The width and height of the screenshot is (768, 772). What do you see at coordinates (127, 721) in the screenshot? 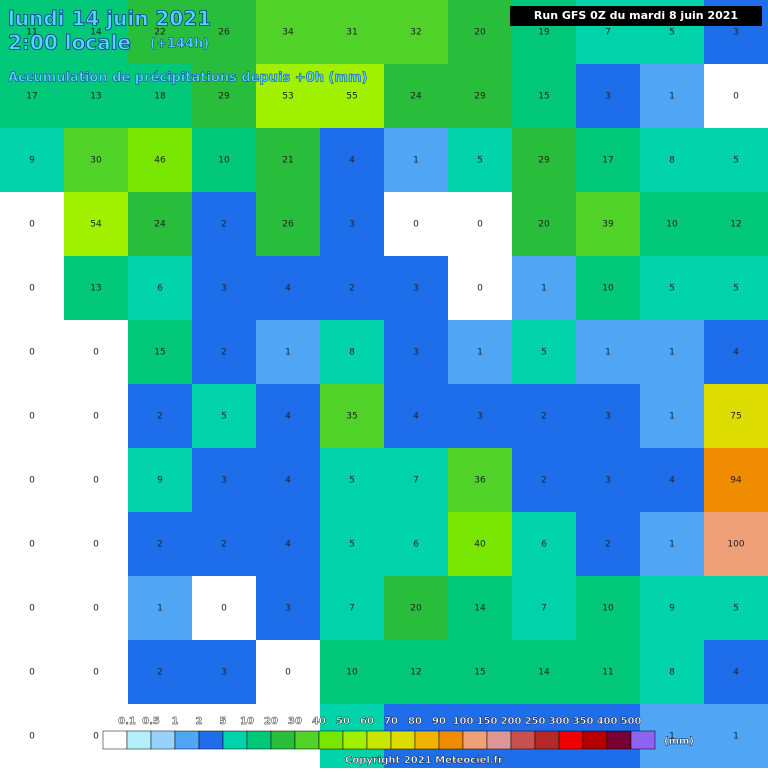
I see `legend-label: 0.1` at bounding box center [127, 721].